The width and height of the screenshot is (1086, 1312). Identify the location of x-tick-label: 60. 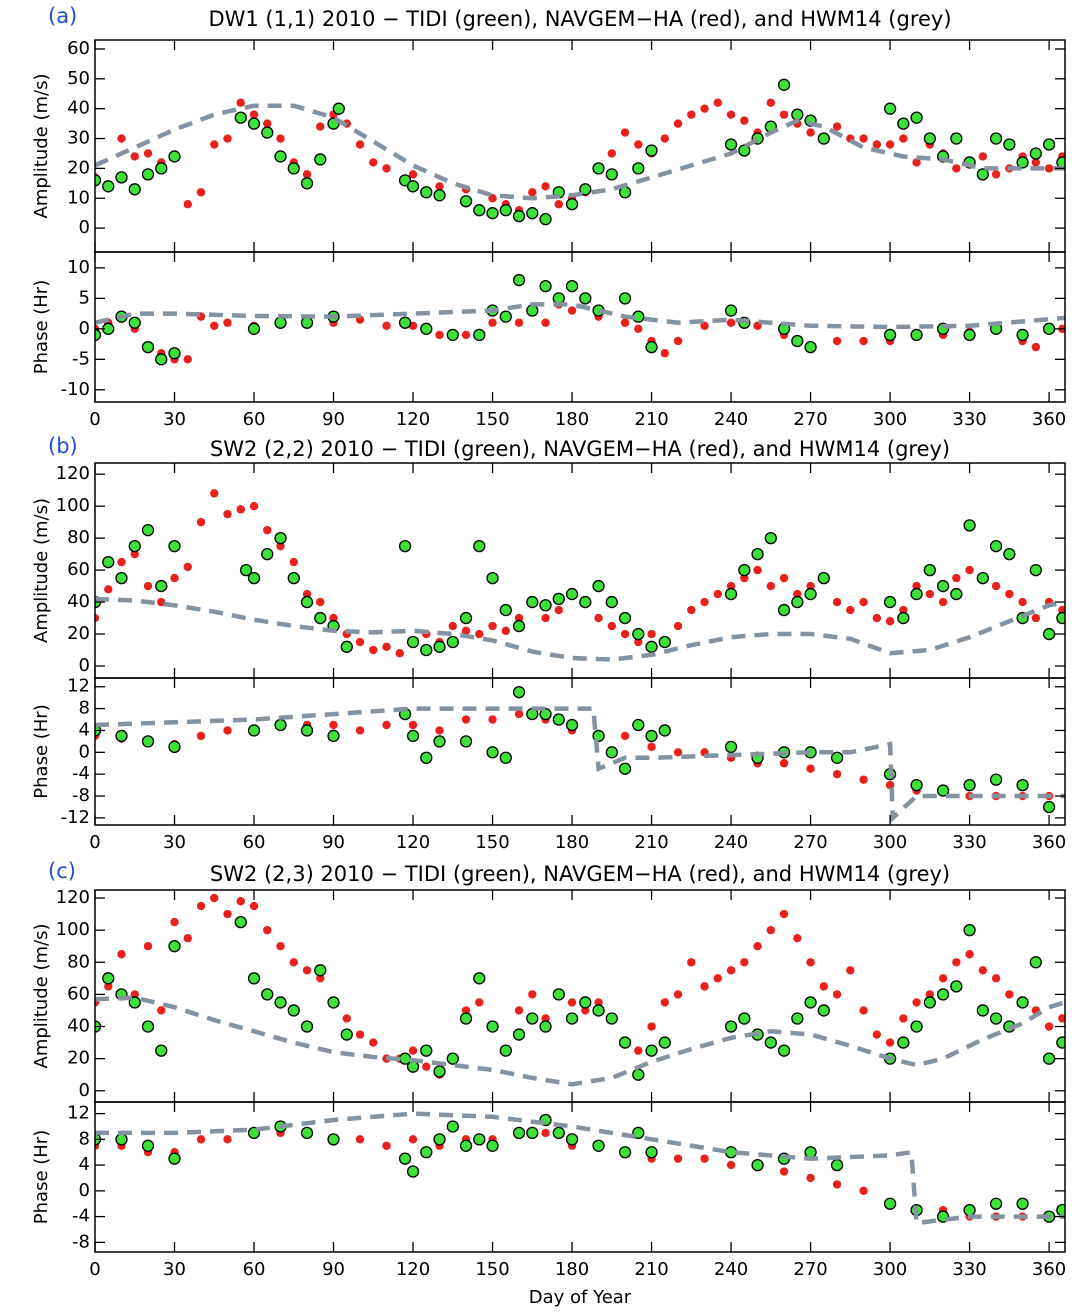
(254, 419).